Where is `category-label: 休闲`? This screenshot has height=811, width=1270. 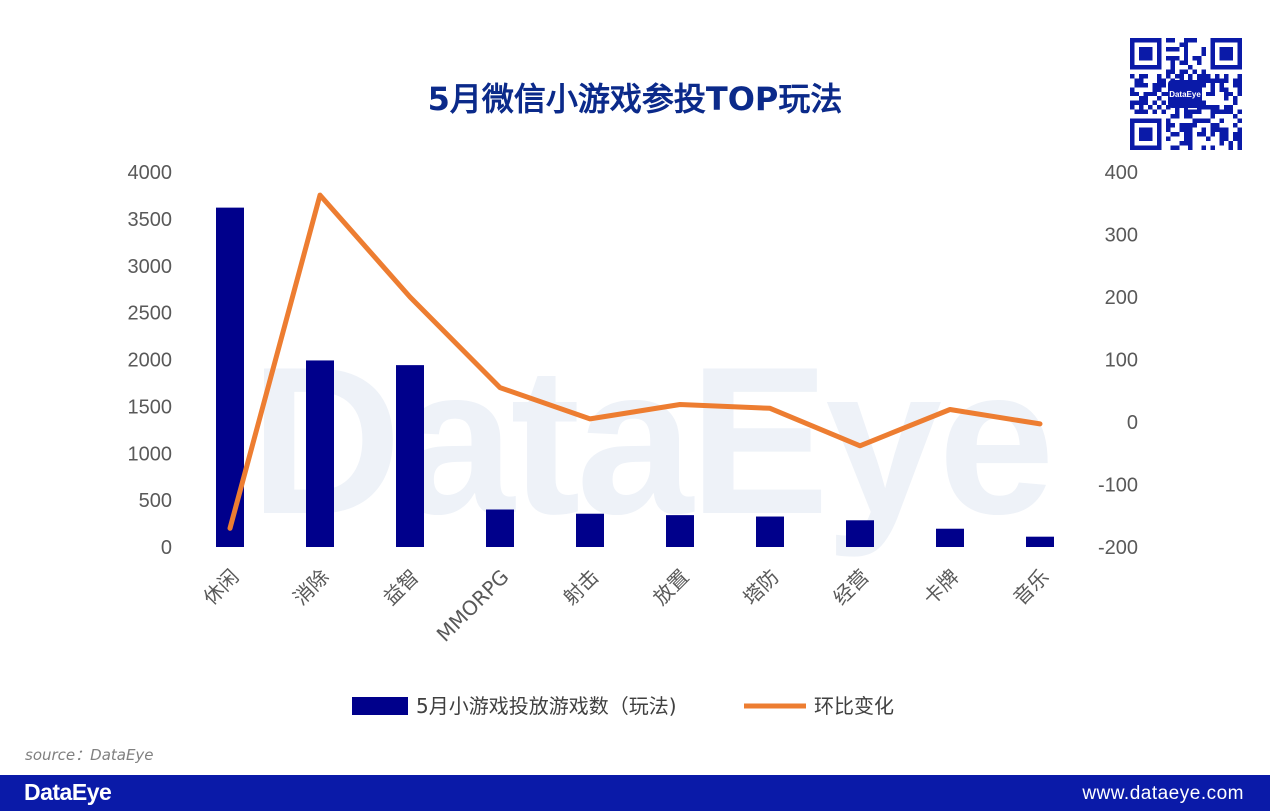
category-label: 休闲 is located at coordinates (220, 587).